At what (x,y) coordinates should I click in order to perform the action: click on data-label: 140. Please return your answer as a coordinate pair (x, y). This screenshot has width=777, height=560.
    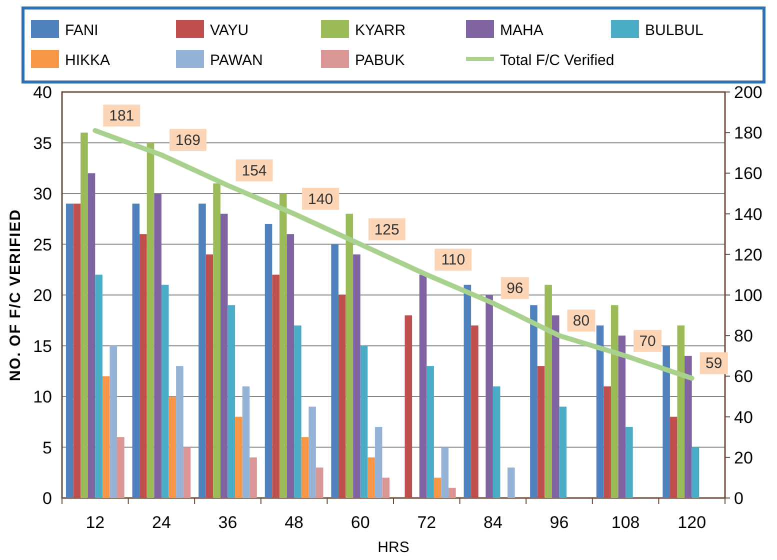
    Looking at the image, I should click on (321, 199).